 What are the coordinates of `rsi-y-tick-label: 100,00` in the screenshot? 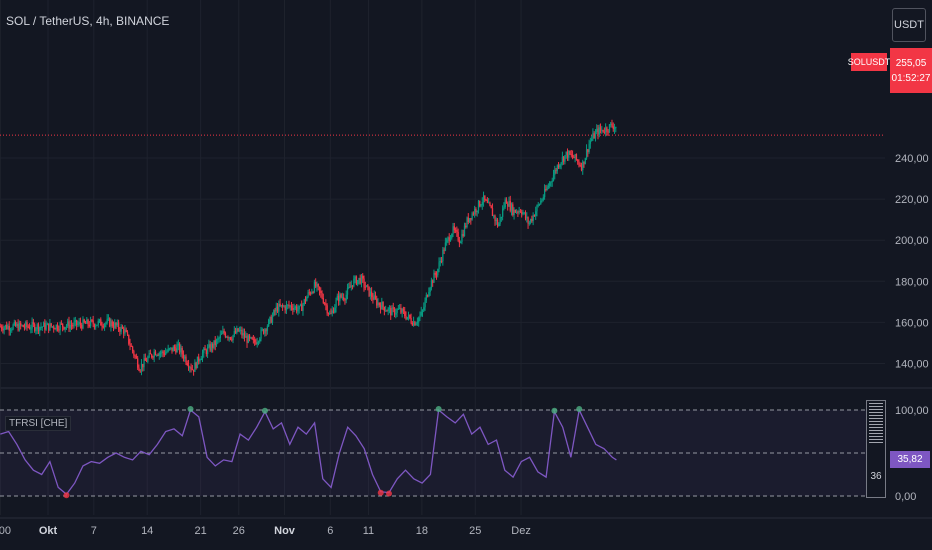 It's located at (912, 411).